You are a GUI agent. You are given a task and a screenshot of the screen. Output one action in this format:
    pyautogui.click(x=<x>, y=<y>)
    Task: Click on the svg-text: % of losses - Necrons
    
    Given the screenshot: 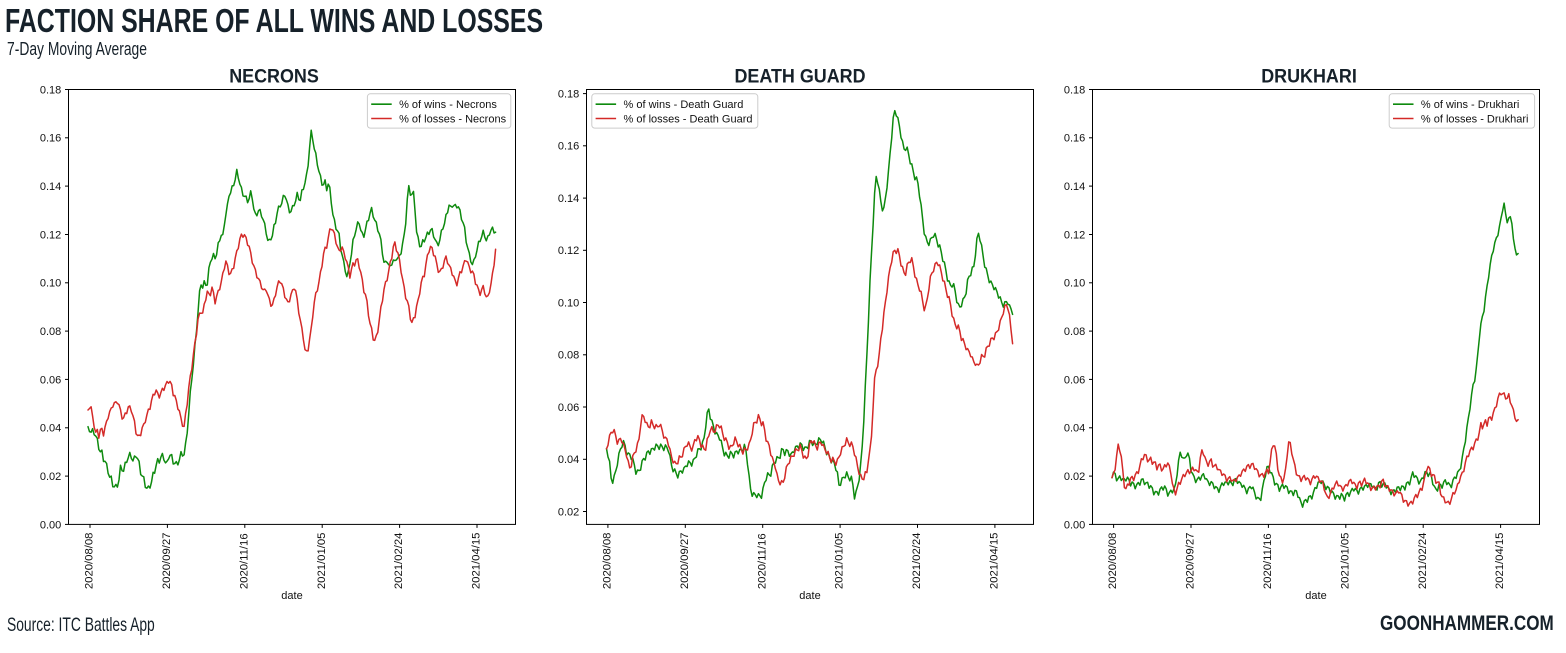 What is the action you would take?
    pyautogui.click(x=452, y=119)
    